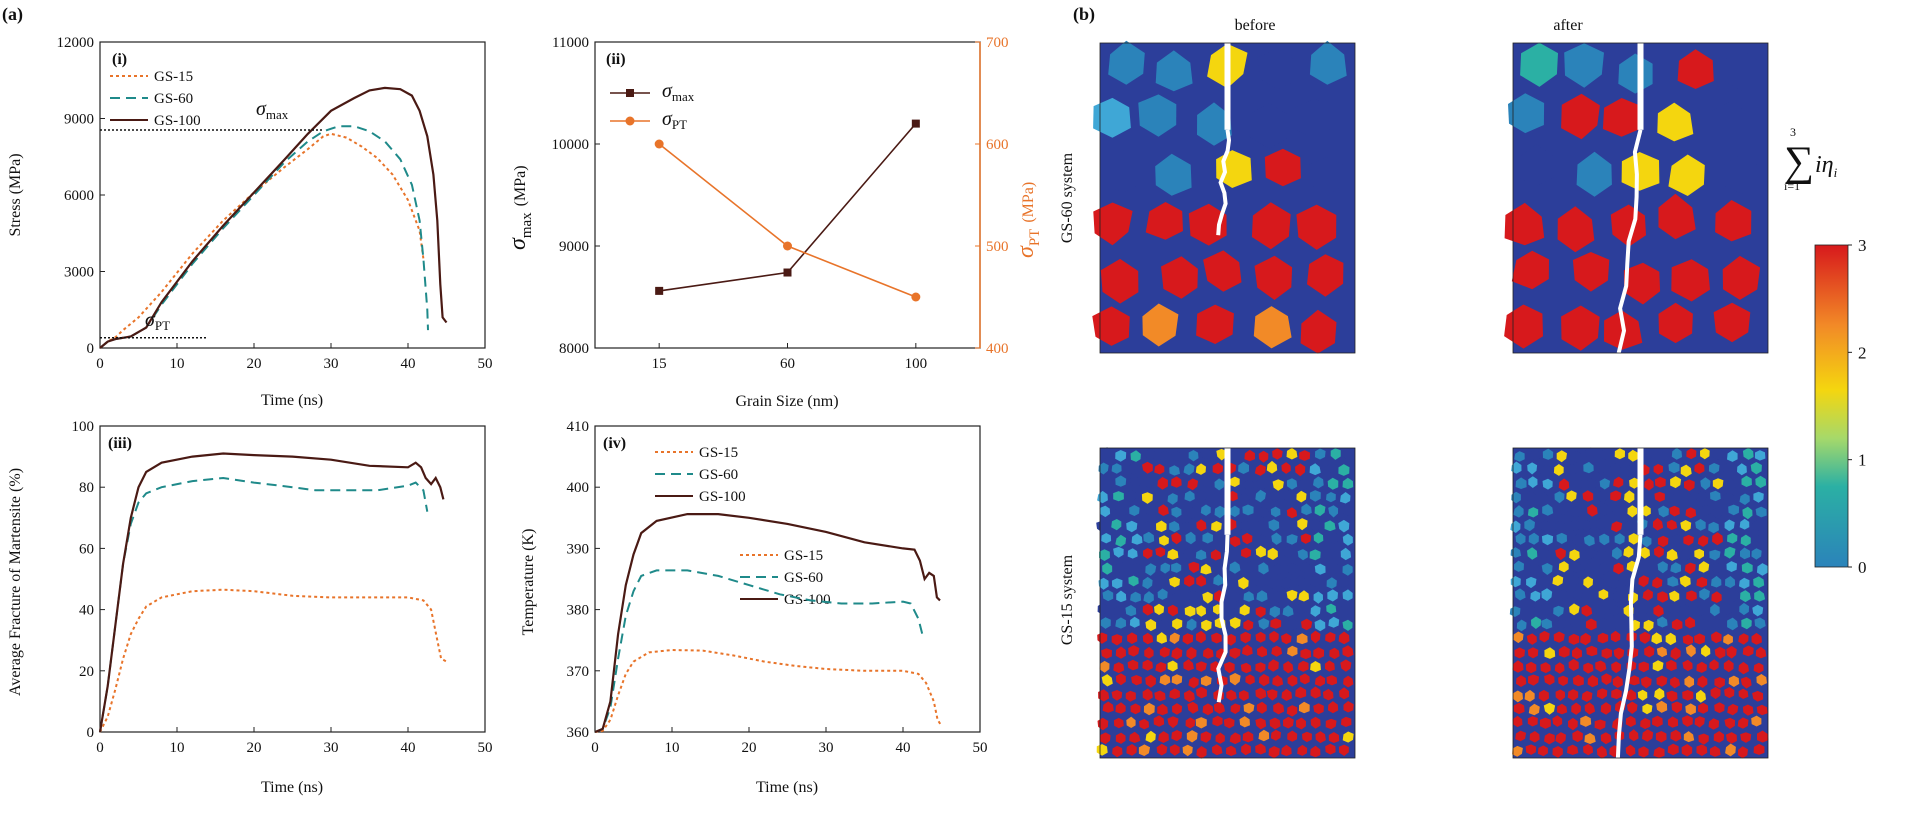  I want to click on phase-map-gs60-after, so click(1636, 198).